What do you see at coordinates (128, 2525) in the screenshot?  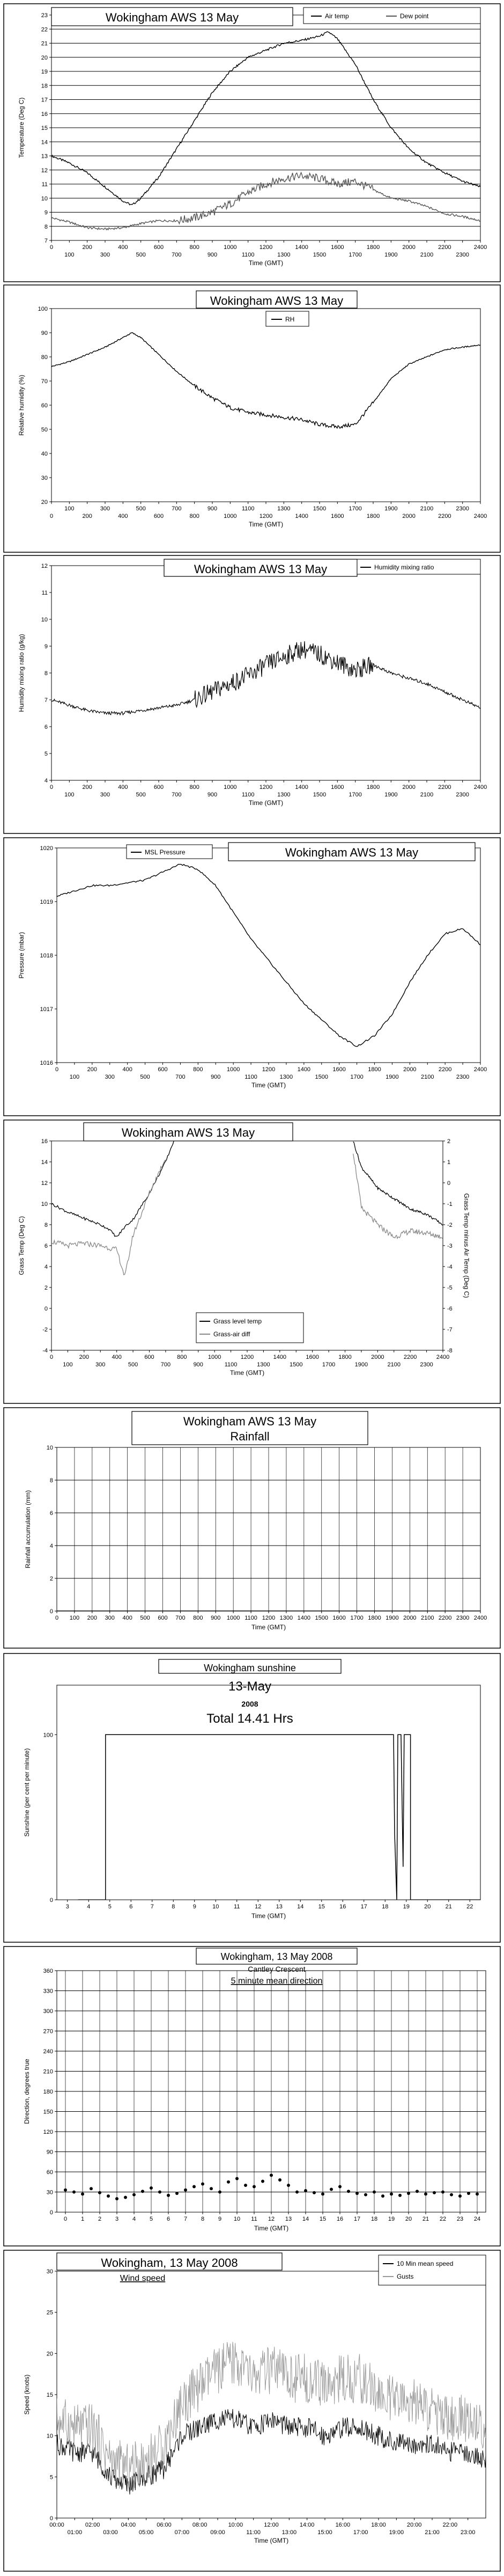 I see `x-tick-label: 04:00` at bounding box center [128, 2525].